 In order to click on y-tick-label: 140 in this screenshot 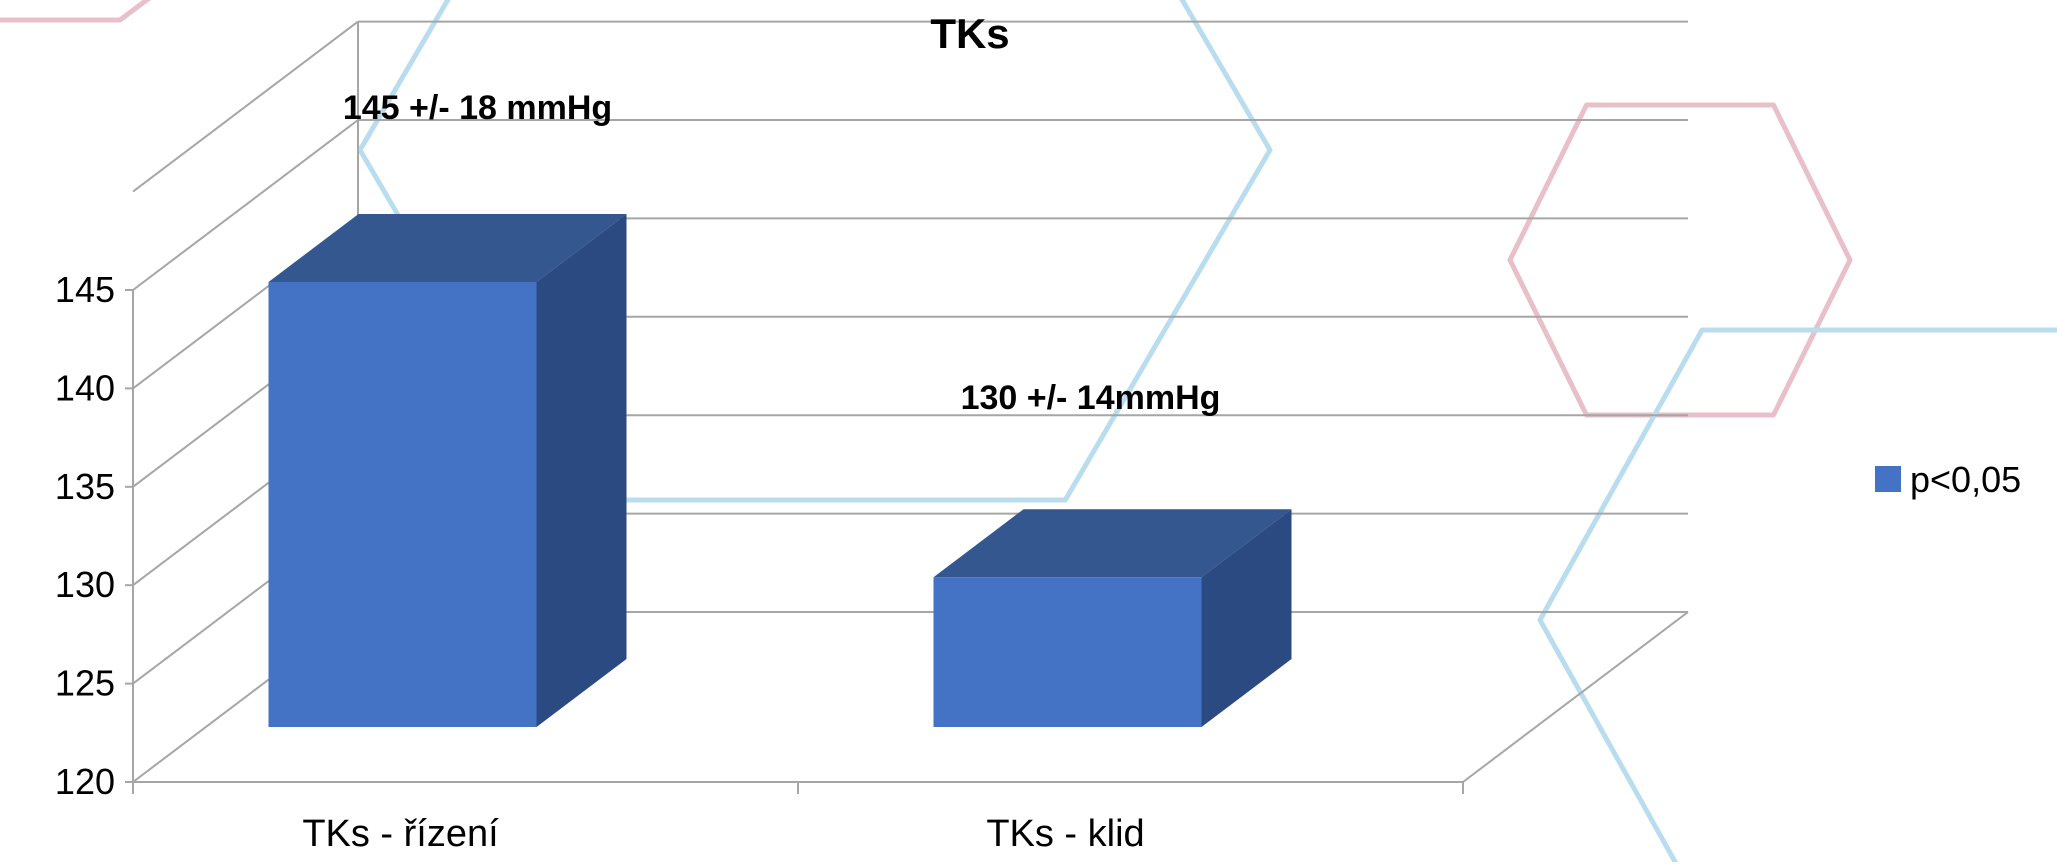, I will do `click(85, 387)`.